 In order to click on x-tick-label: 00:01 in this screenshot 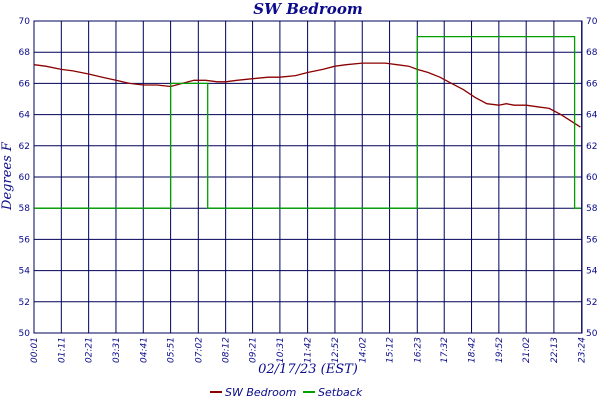, I will do `click(35, 350)`.